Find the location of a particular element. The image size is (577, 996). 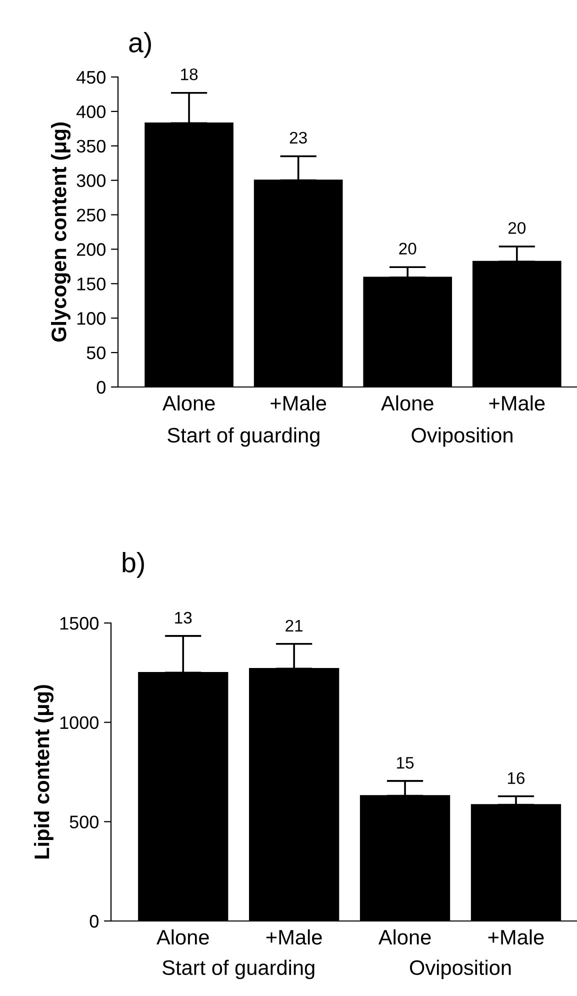

y-tick-label: 450 is located at coordinates (91, 77).